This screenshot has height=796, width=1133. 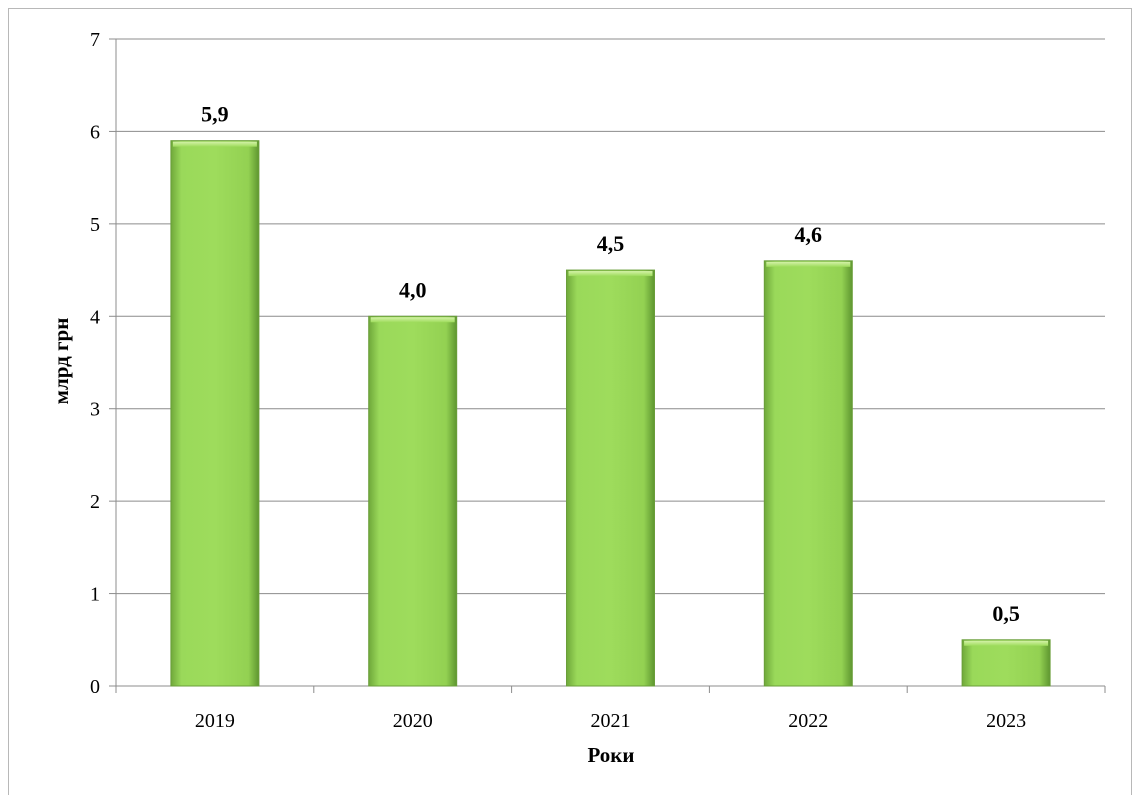 What do you see at coordinates (611, 721) in the screenshot?
I see `x-tick-label: 2021` at bounding box center [611, 721].